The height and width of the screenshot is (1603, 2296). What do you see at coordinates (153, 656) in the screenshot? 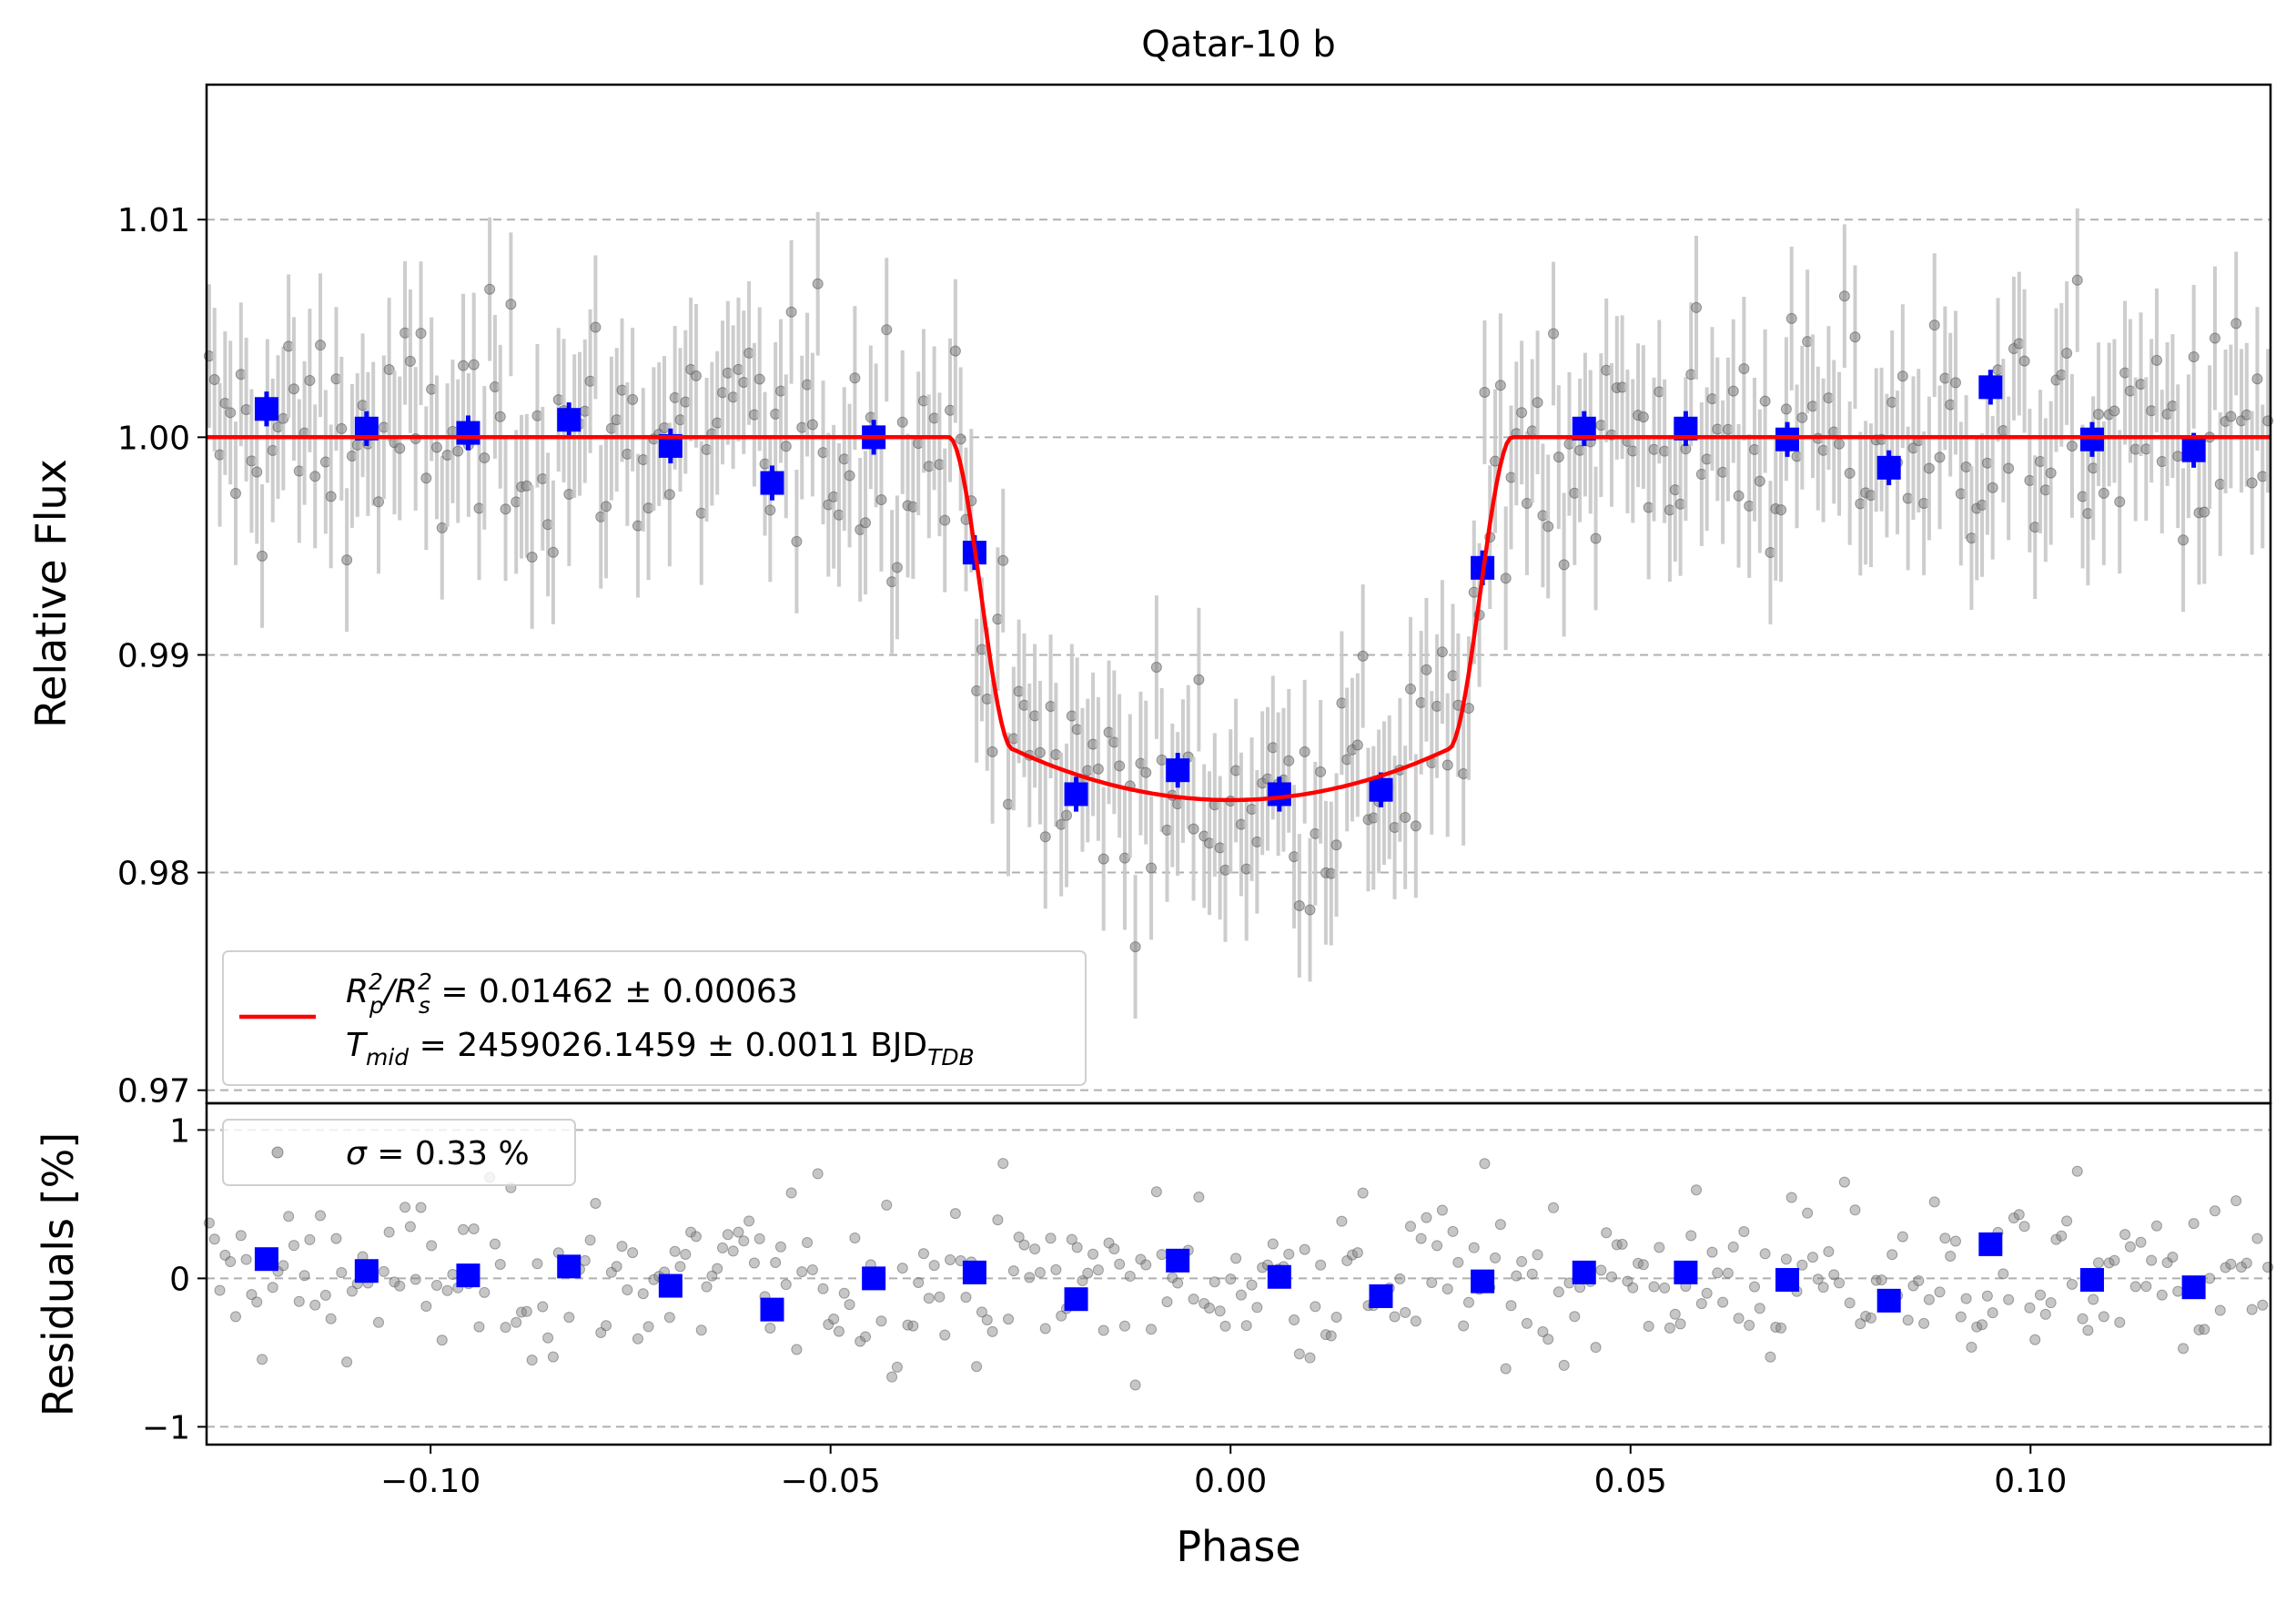
I see `flux-y-tick-label: 0.99` at bounding box center [153, 656].